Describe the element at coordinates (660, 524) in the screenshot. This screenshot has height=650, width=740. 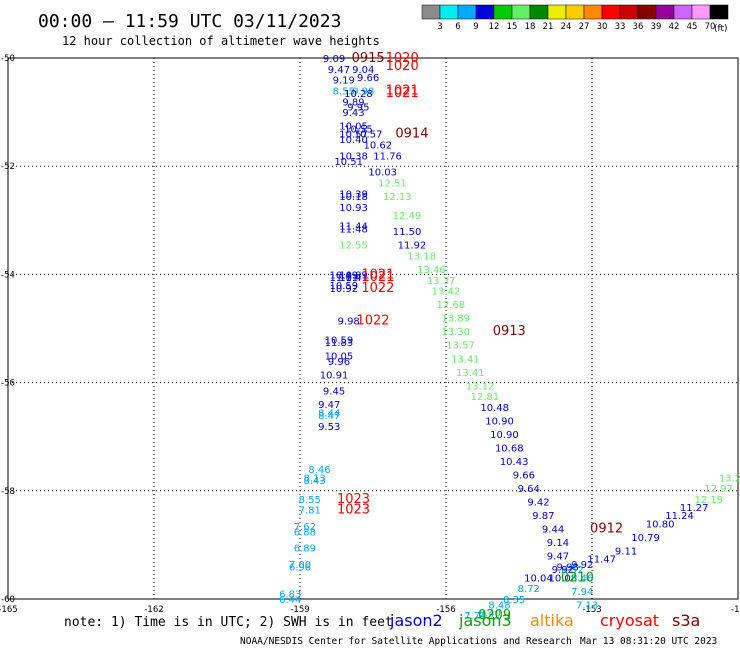
I see `wave-height-label: 10.80` at that location.